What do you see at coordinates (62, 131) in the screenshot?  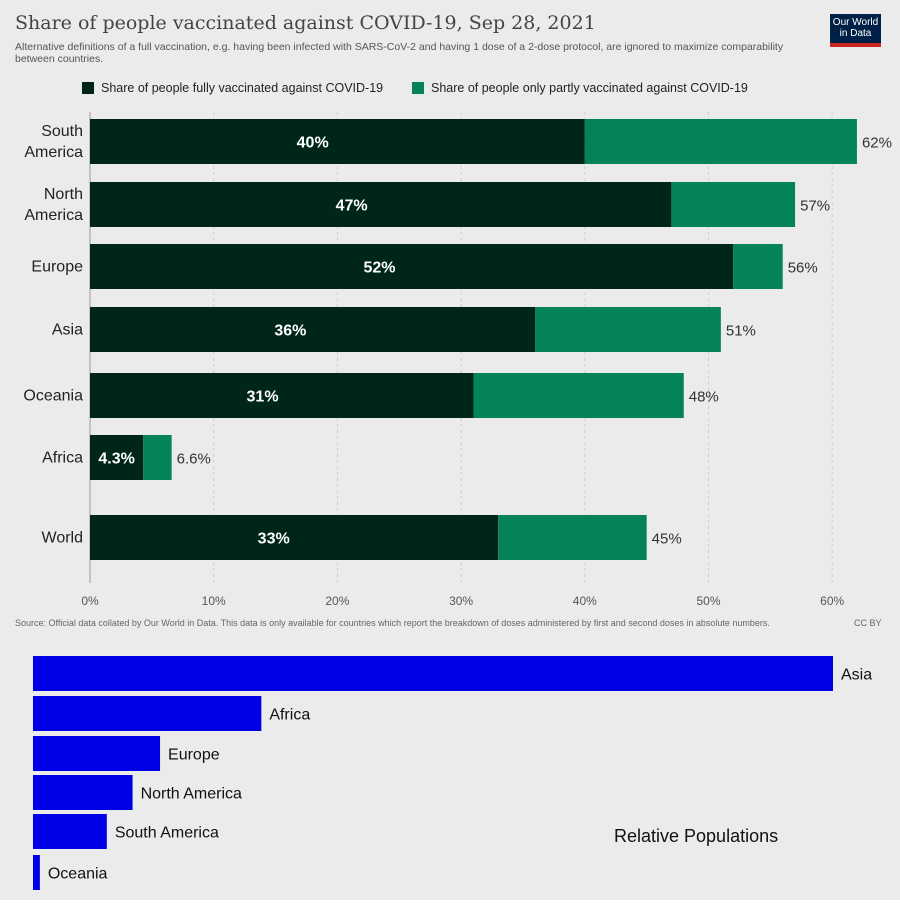 I see `category-label-south-america: South` at bounding box center [62, 131].